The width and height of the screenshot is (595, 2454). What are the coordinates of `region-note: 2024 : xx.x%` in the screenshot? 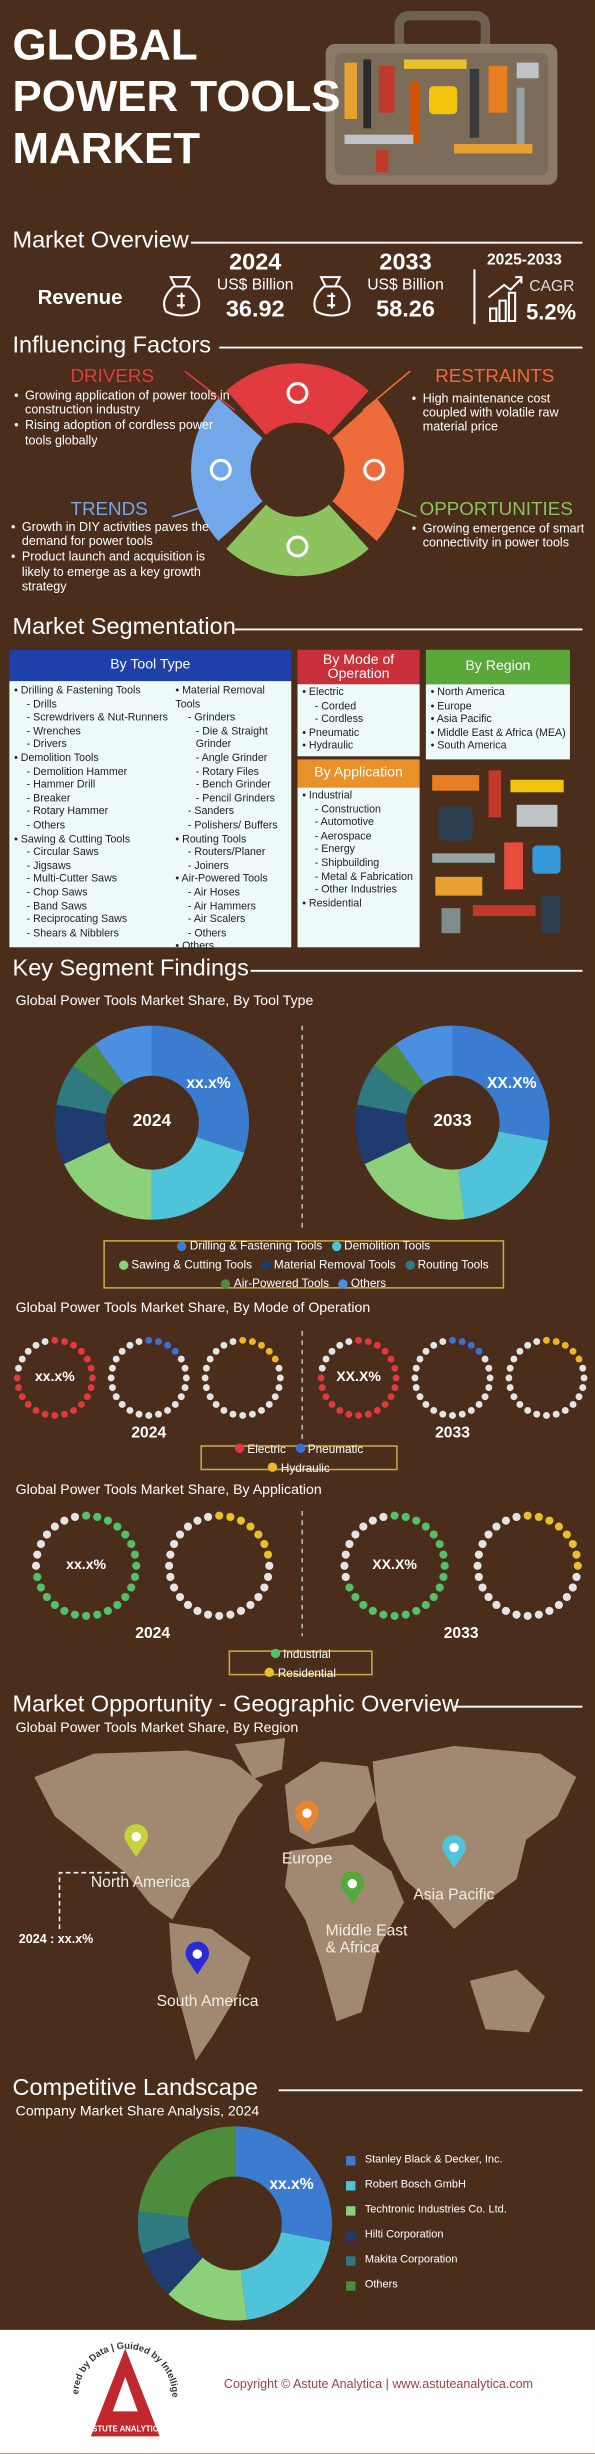 It's located at (56, 1939).